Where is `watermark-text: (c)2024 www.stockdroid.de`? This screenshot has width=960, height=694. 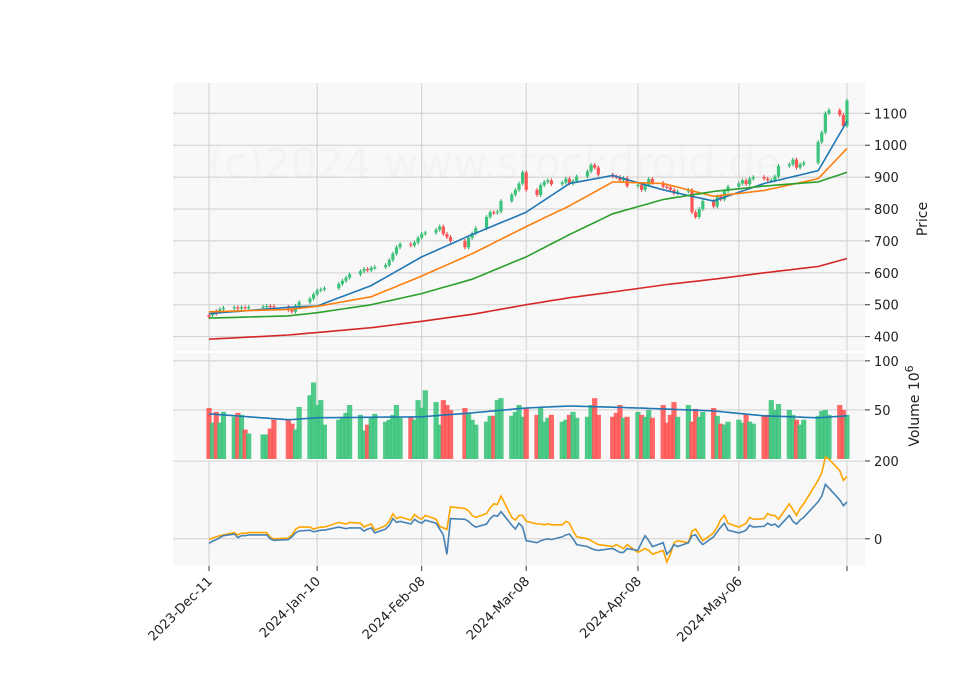
watermark-text: (c)2024 www.stockdroid.de is located at coordinates (494, 163).